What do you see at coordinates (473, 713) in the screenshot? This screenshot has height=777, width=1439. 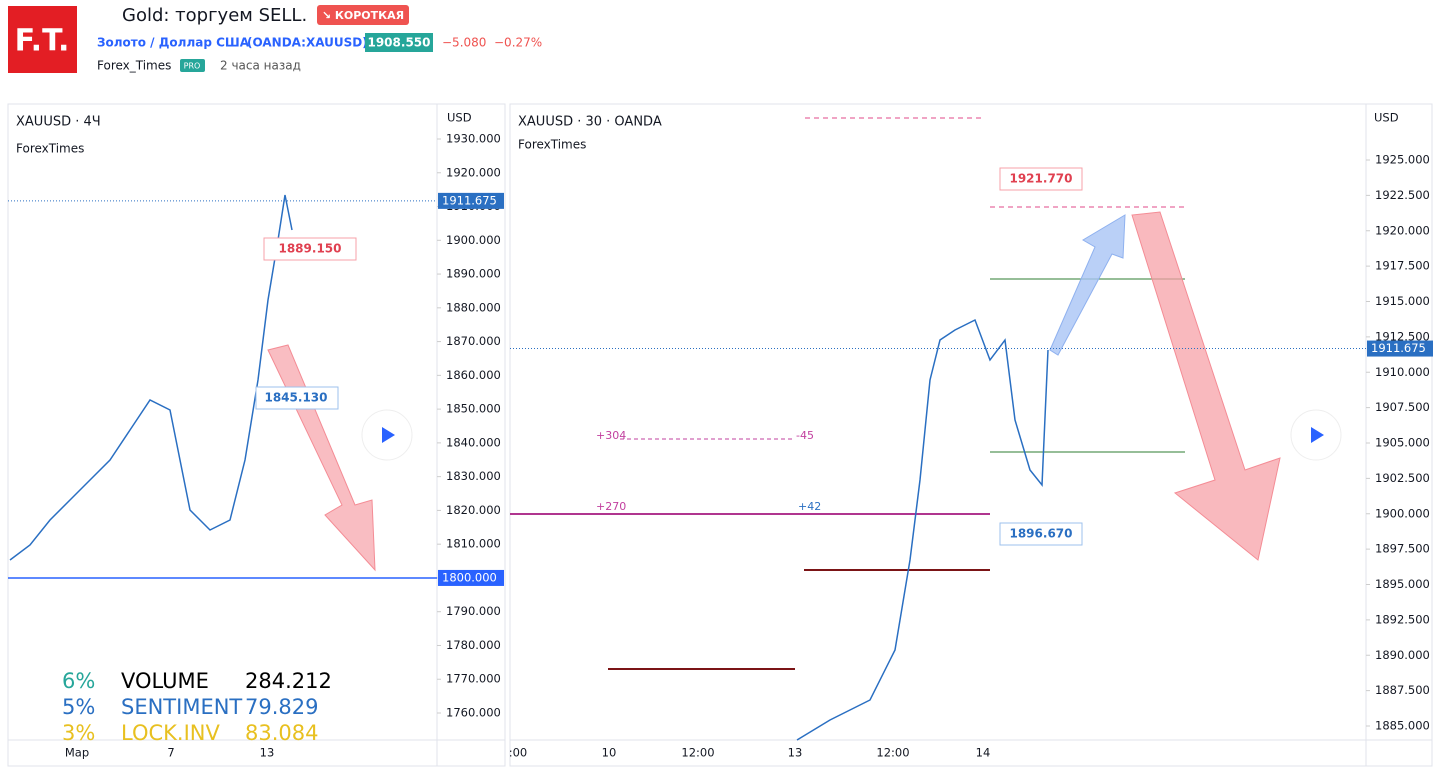 I see `y-tick-label: 1760.000` at bounding box center [473, 713].